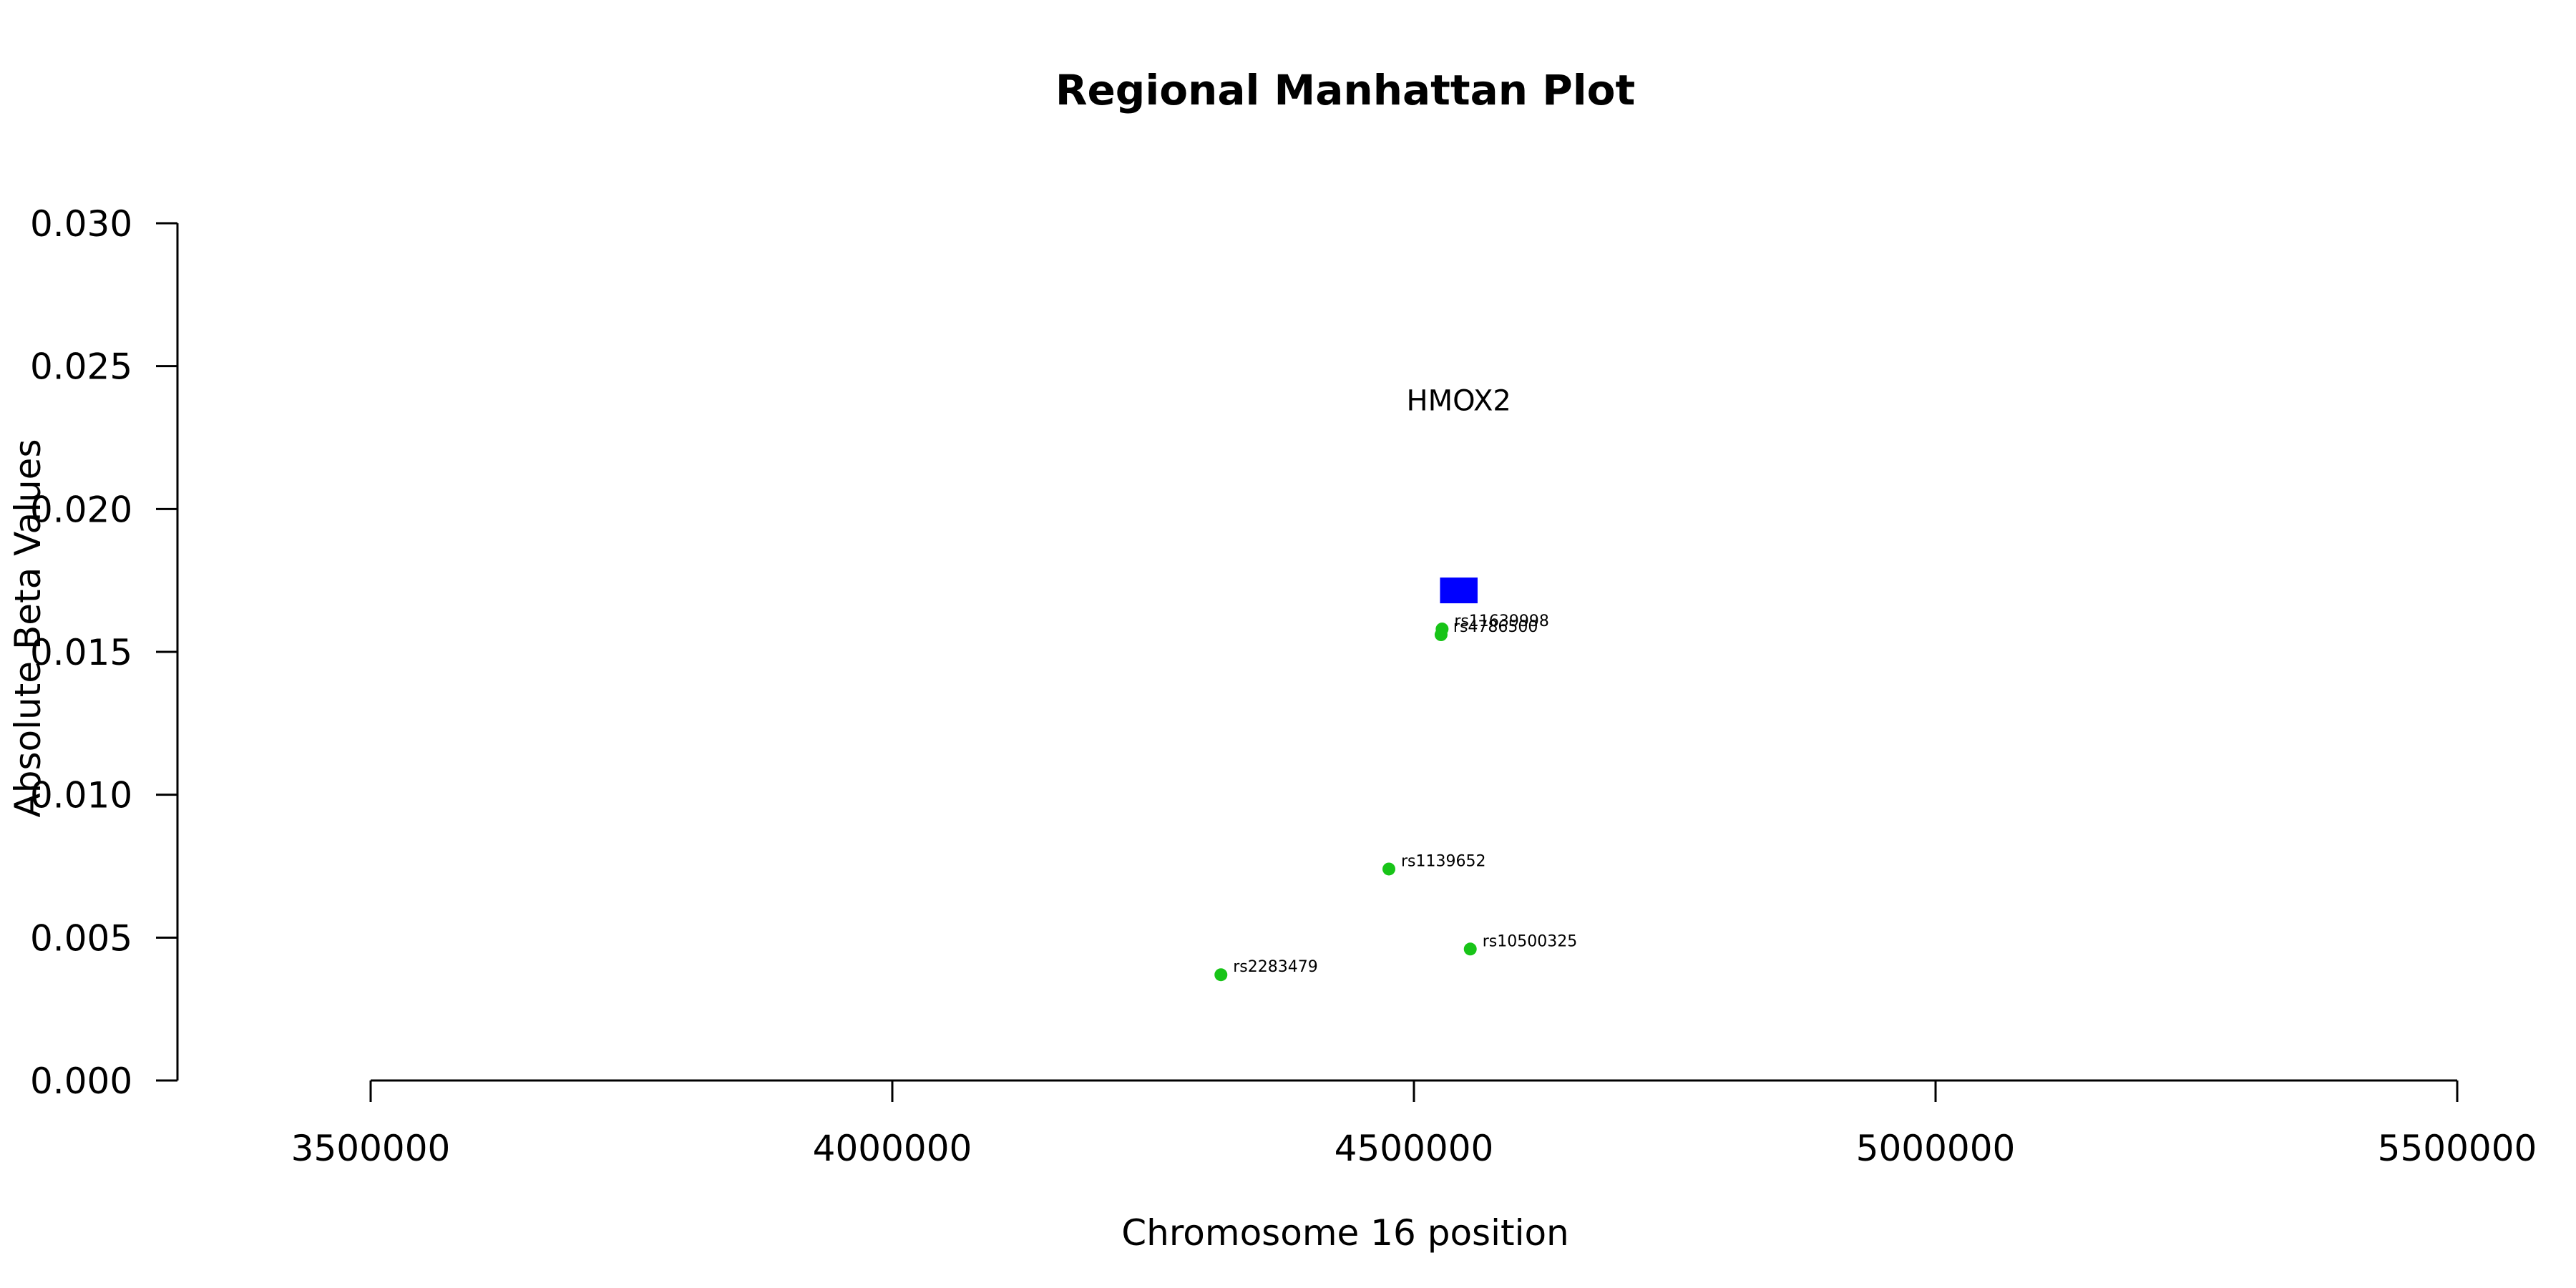  What do you see at coordinates (81, 652) in the screenshot?
I see `y-tick-label: 0.015` at bounding box center [81, 652].